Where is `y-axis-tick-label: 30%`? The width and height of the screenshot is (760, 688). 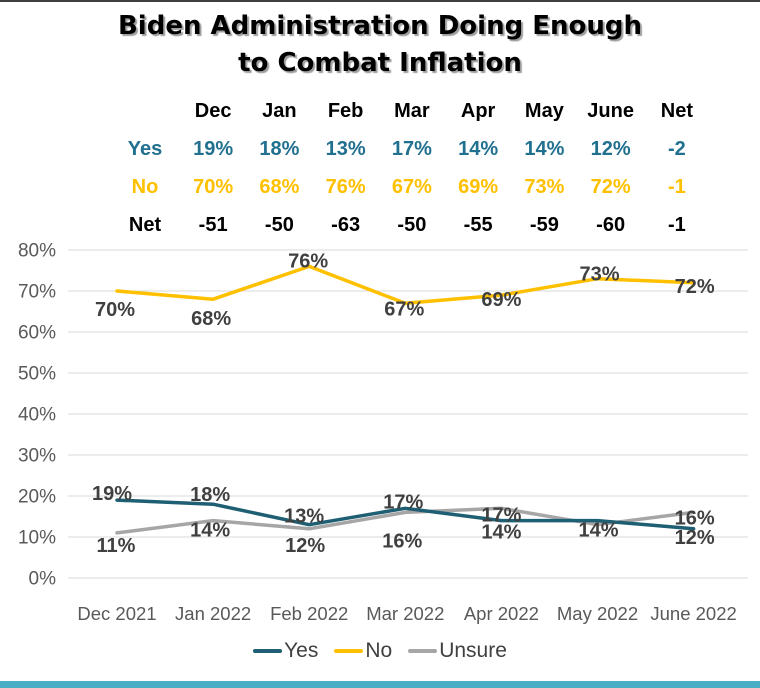 y-axis-tick-label: 30% is located at coordinates (37, 456).